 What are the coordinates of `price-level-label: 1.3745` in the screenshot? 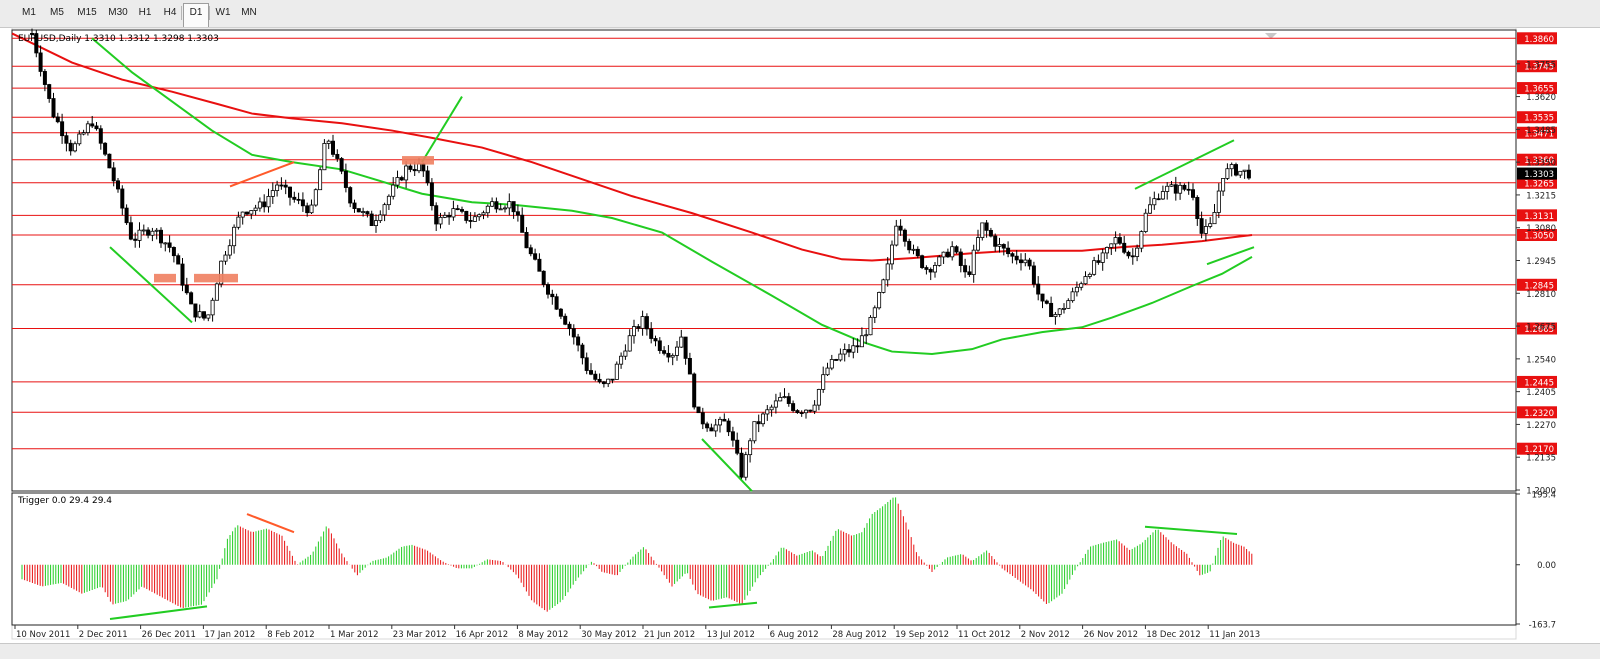 It's located at (1539, 68).